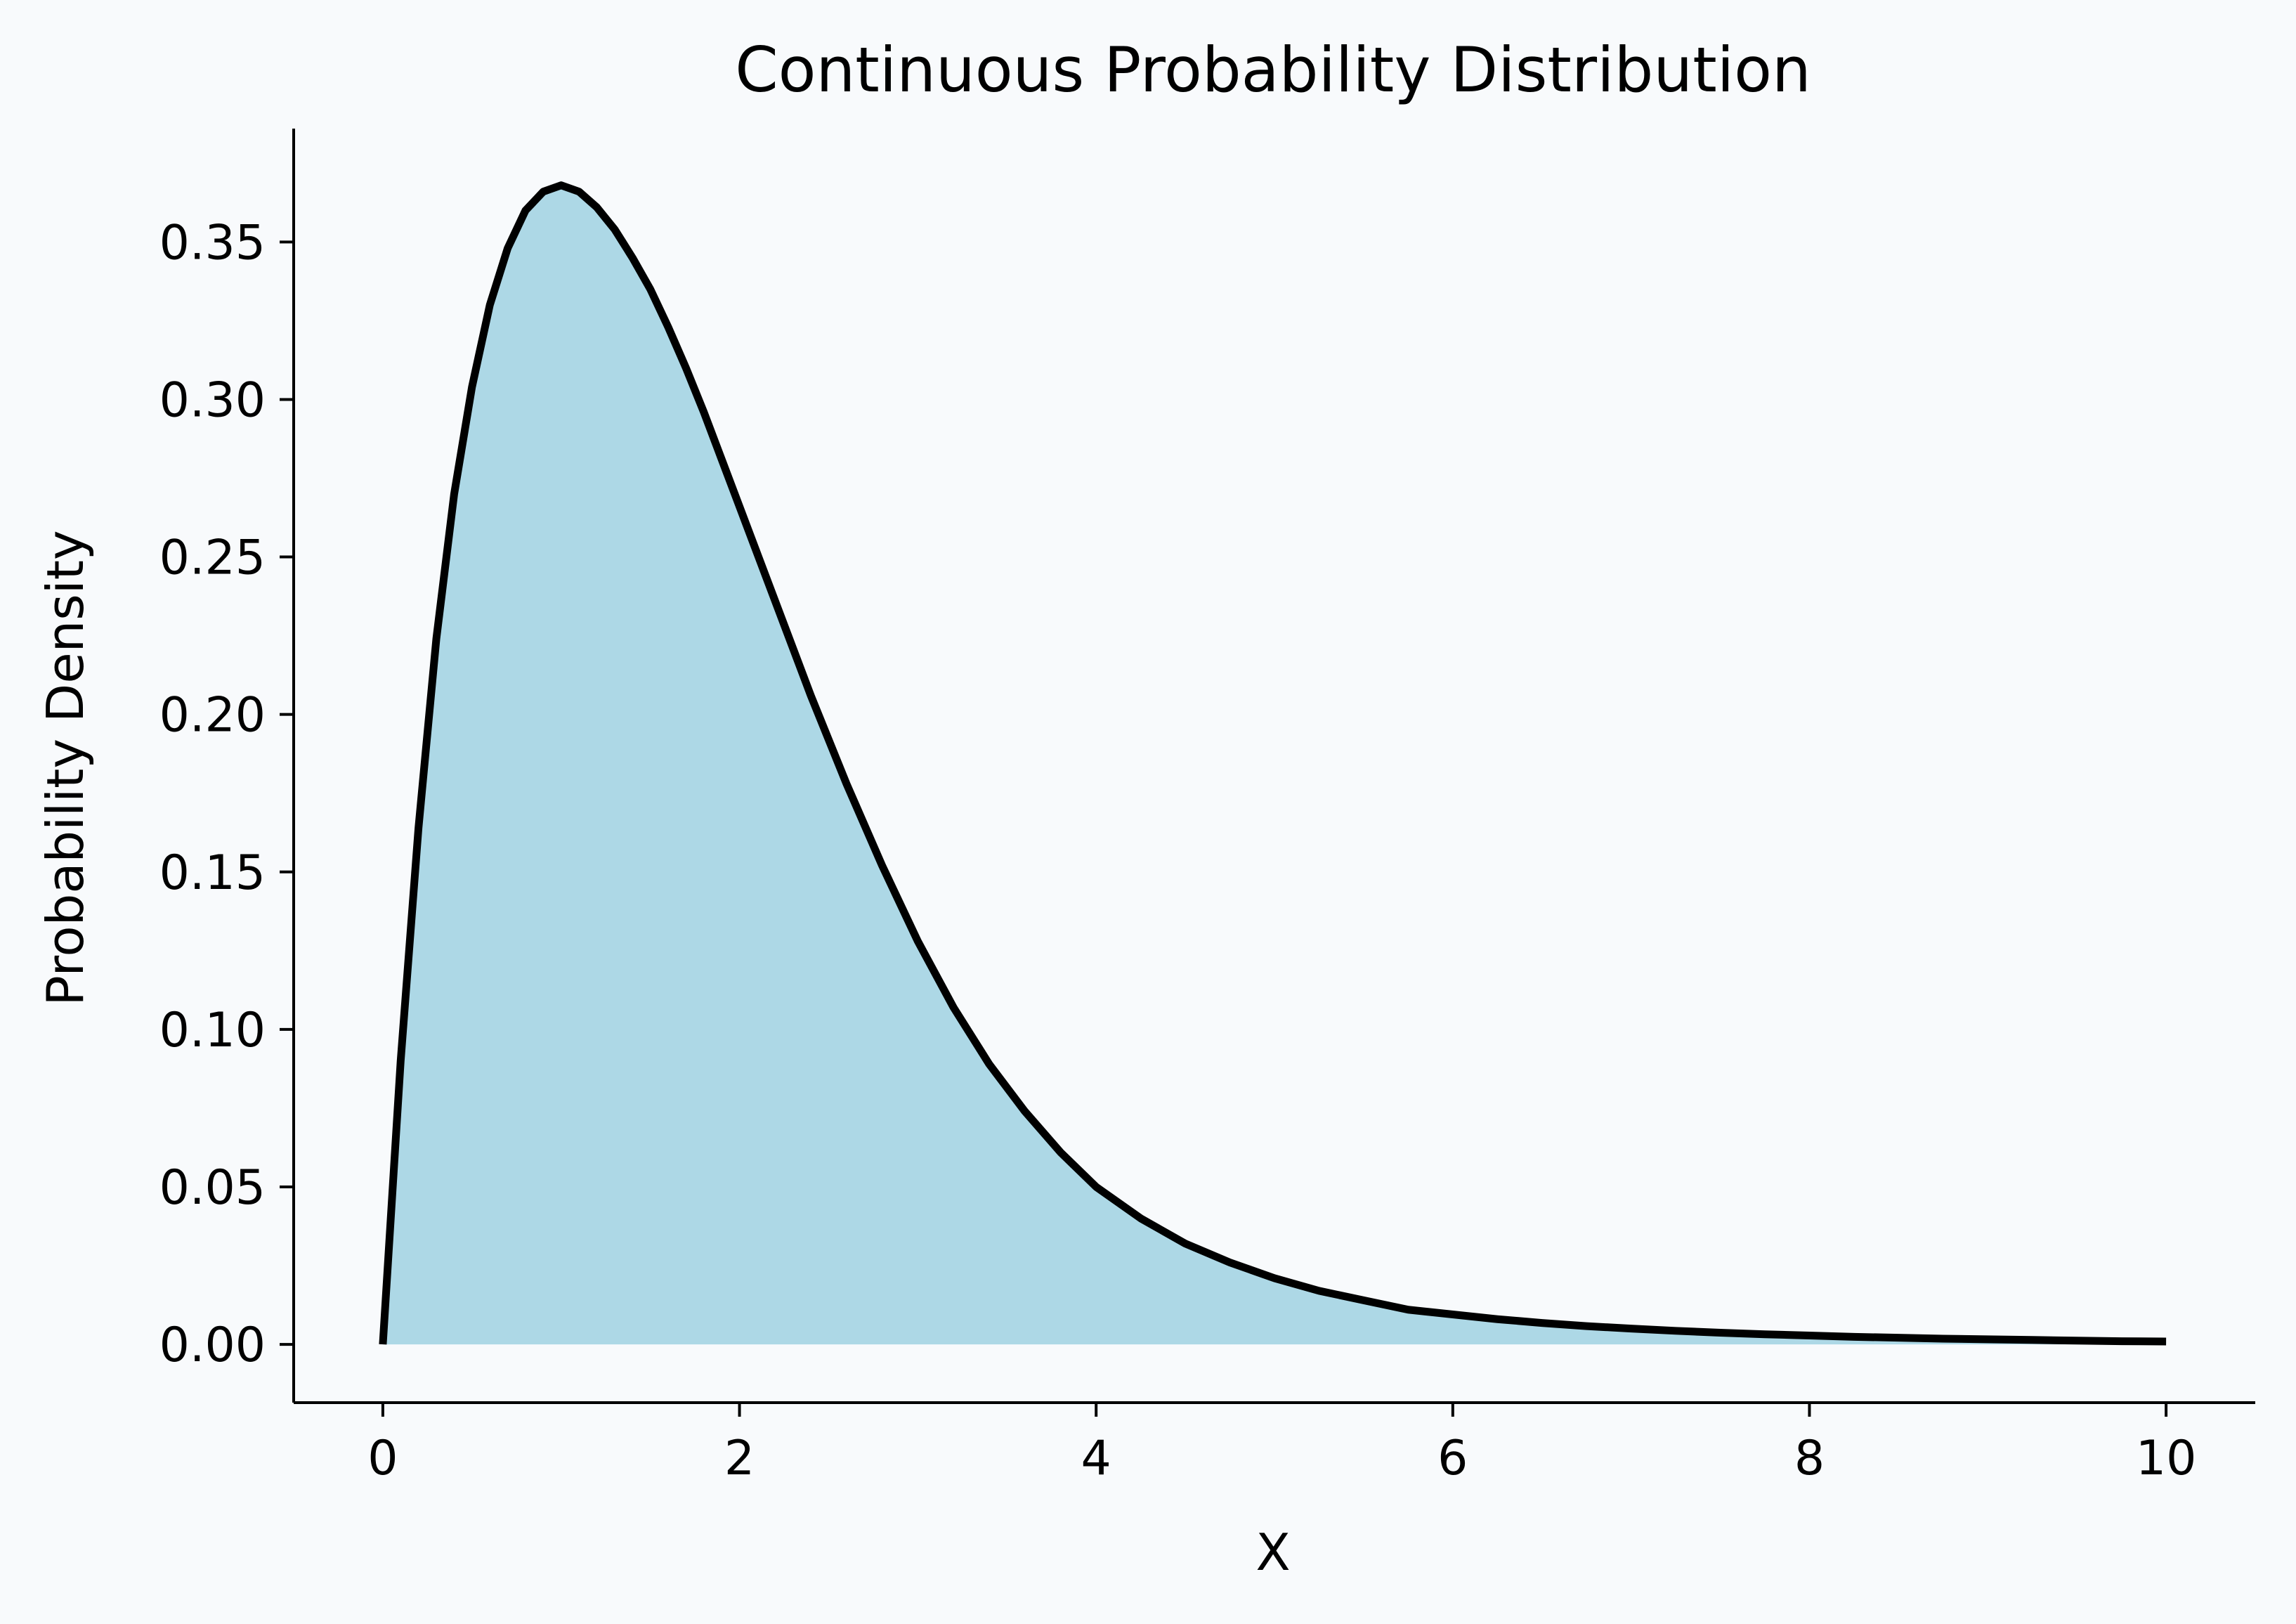  Describe the element at coordinates (212, 243) in the screenshot. I see `y-tick-label: 0.35` at that location.